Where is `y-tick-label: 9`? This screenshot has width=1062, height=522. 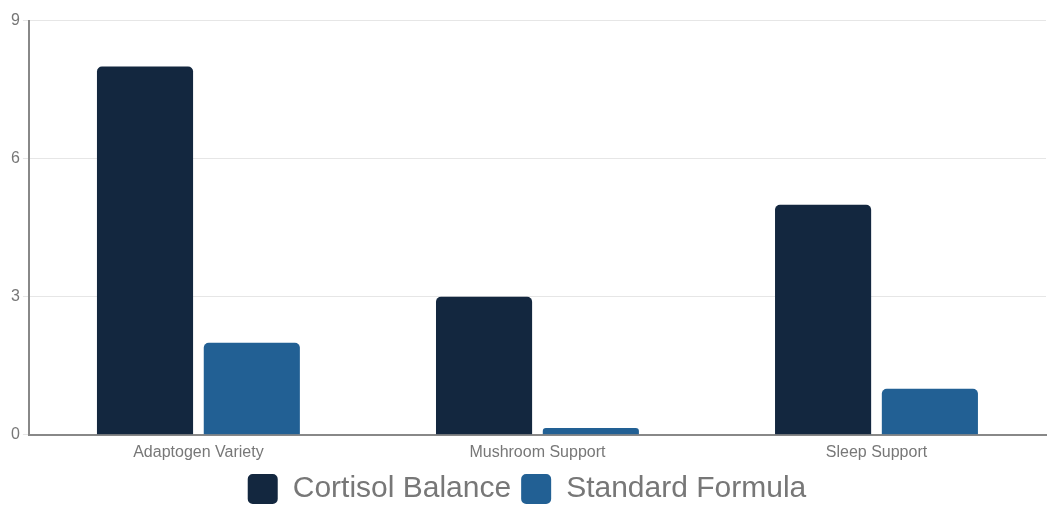
y-tick-label: 9 is located at coordinates (15, 20).